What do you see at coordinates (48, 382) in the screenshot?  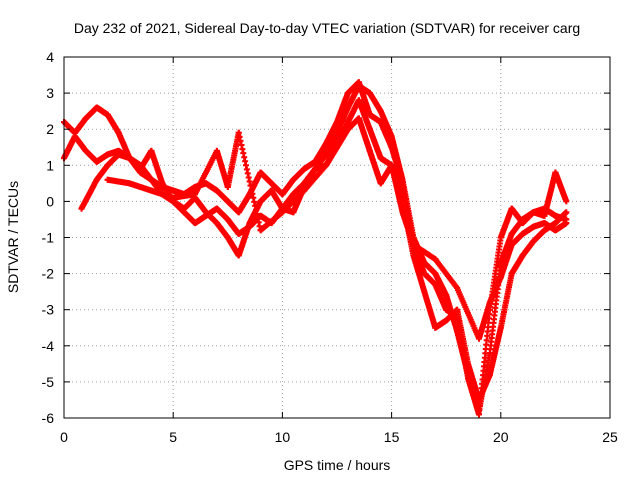 I see `y-tick-label: -5` at bounding box center [48, 382].